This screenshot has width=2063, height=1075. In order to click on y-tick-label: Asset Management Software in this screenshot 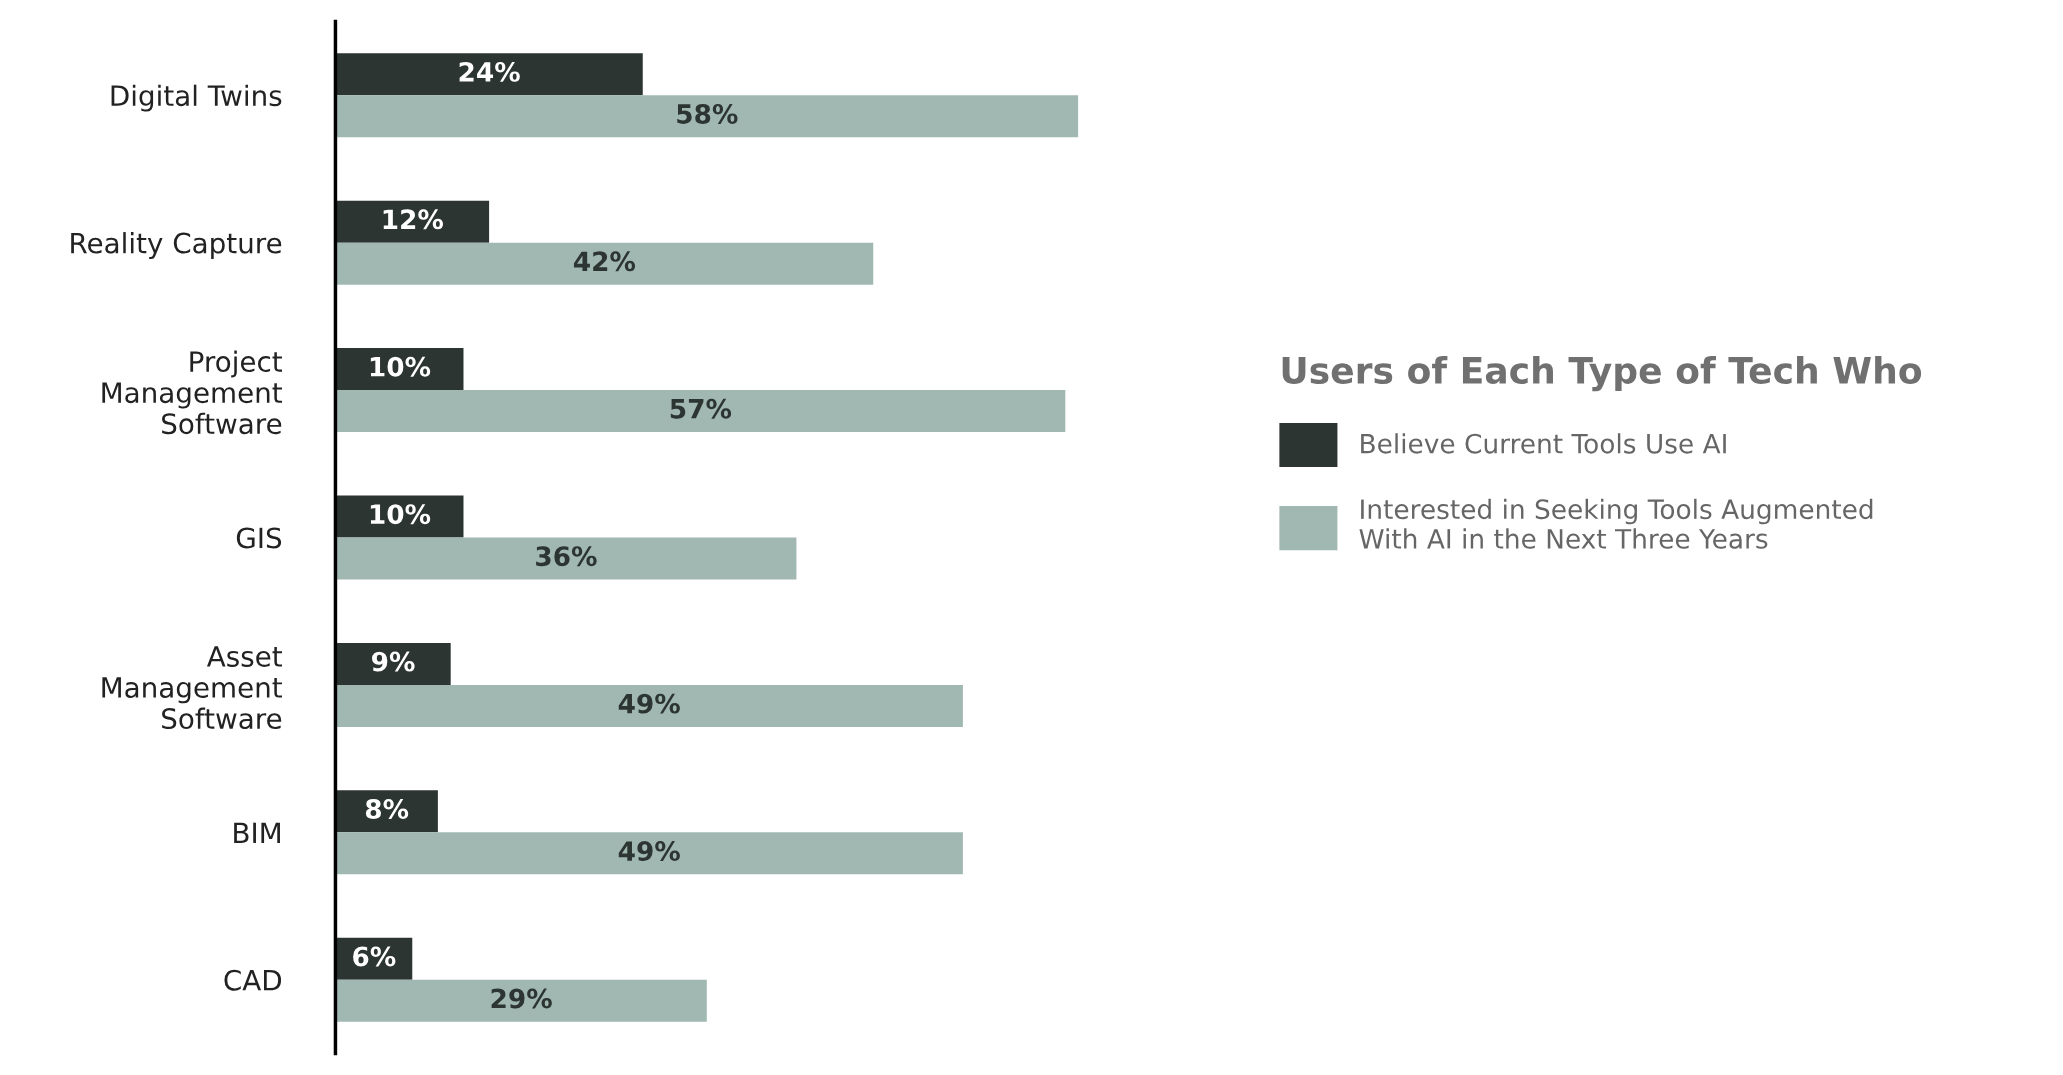, I will do `click(192, 688)`.